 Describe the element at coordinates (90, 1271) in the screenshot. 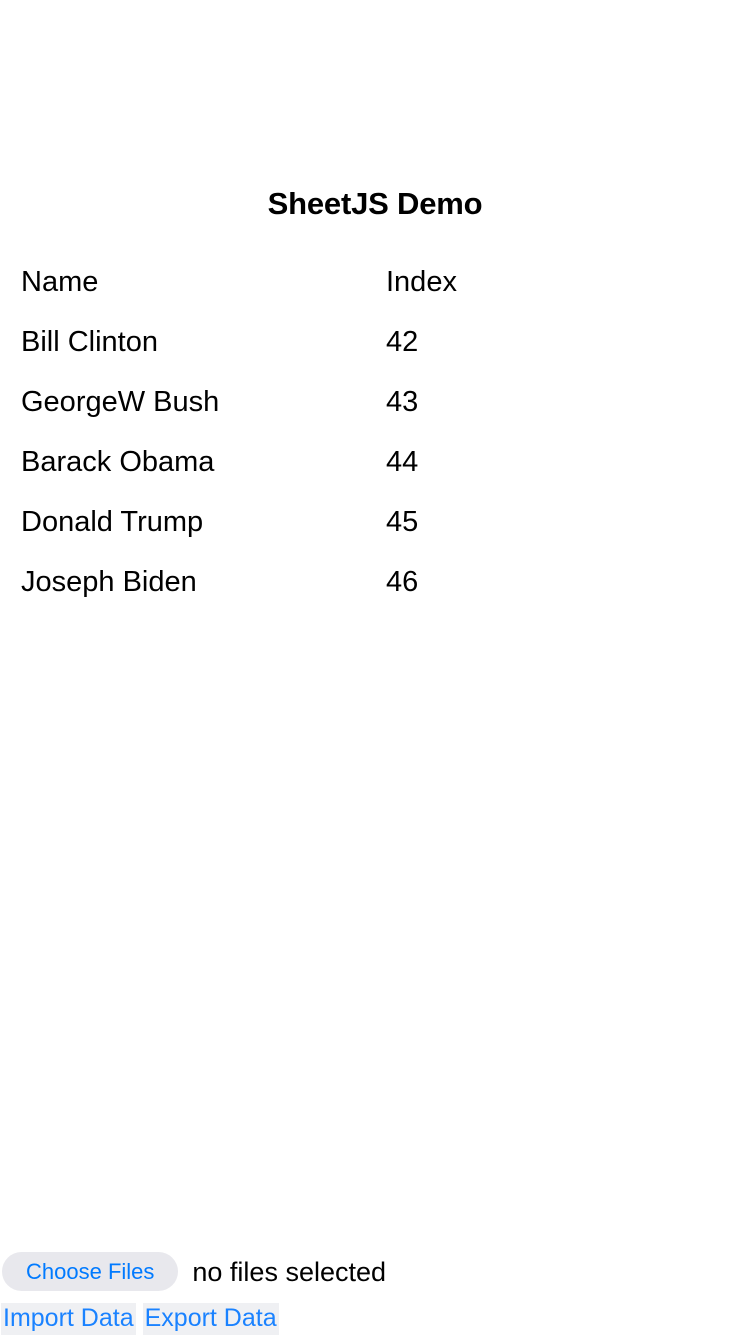

I see `choose-files-button: Choose Files` at that location.